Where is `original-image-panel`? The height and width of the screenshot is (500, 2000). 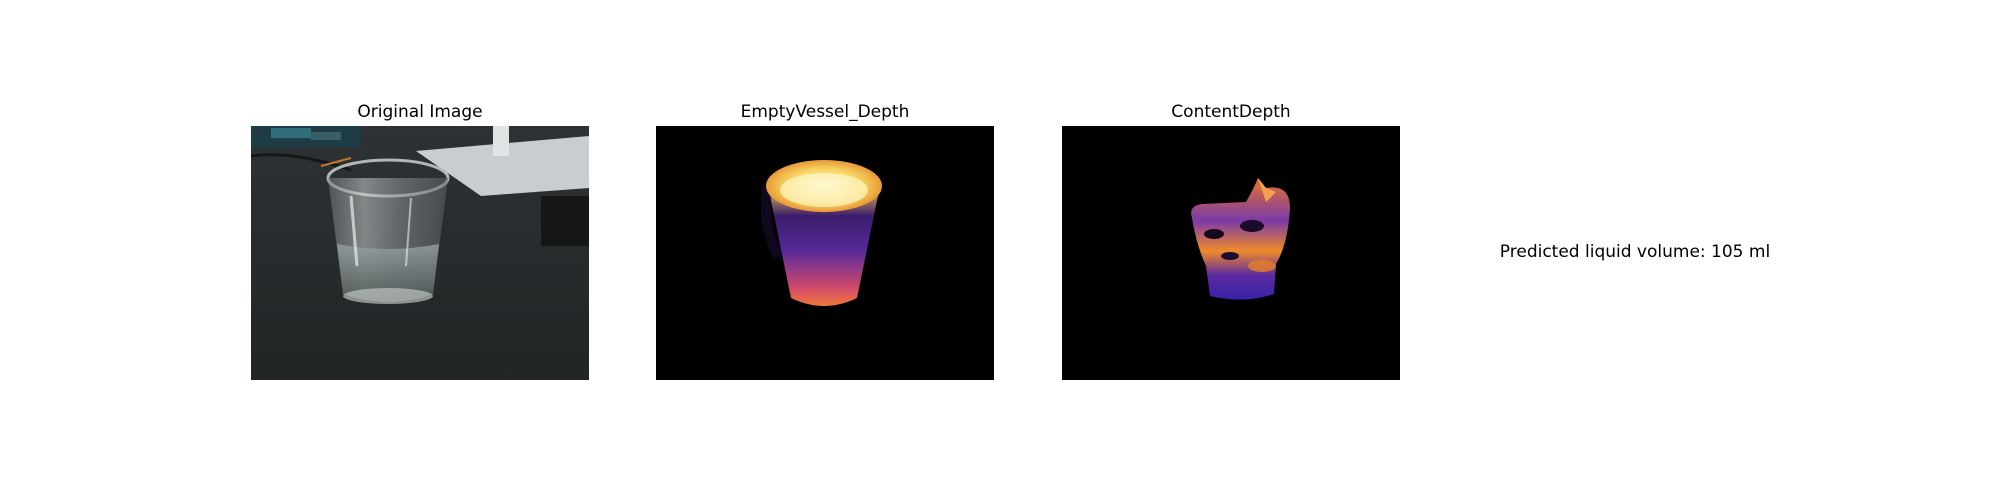
original-image-panel is located at coordinates (420, 253).